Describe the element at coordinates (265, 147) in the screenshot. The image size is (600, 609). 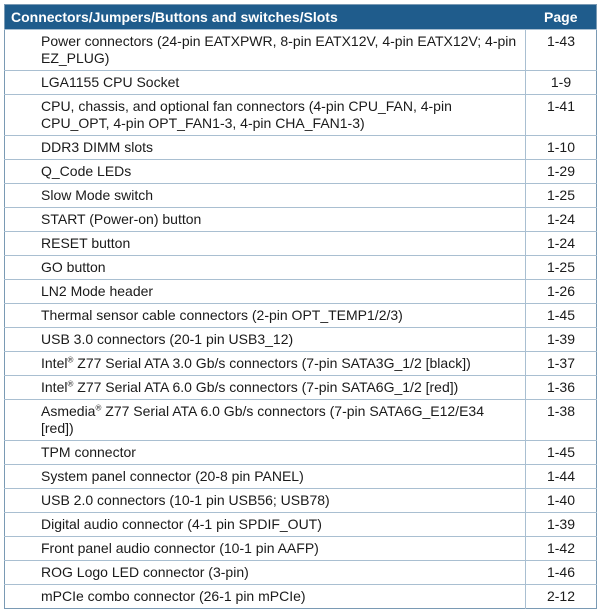
I see `row-item: 4.DDR3 DIMM slots` at that location.